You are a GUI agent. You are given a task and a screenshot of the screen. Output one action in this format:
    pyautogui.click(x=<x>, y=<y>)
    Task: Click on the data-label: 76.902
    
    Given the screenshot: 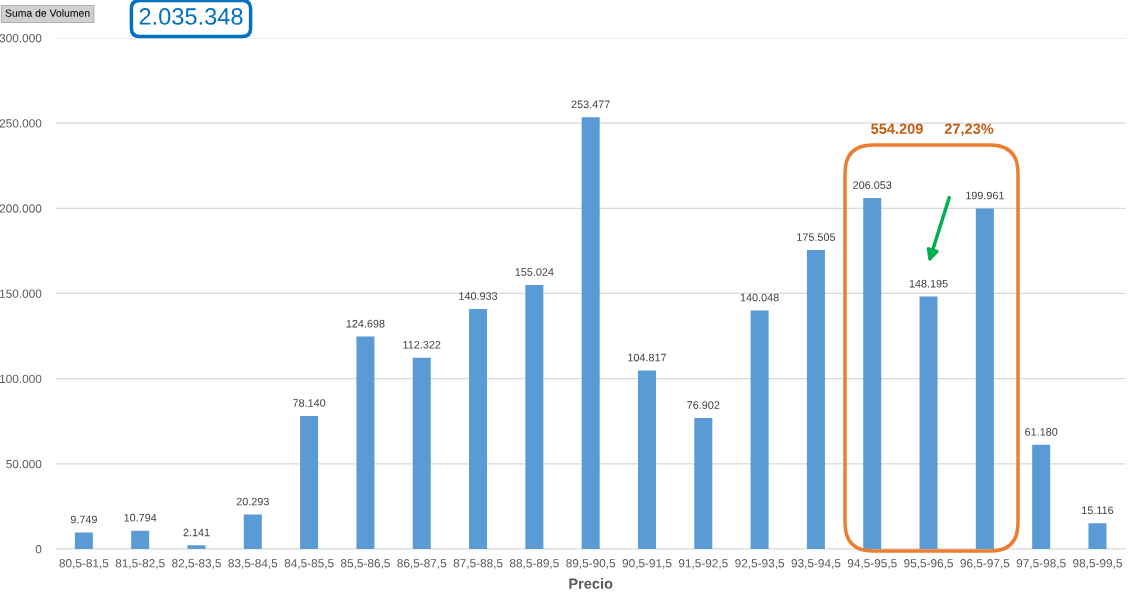 What is the action you would take?
    pyautogui.click(x=703, y=405)
    